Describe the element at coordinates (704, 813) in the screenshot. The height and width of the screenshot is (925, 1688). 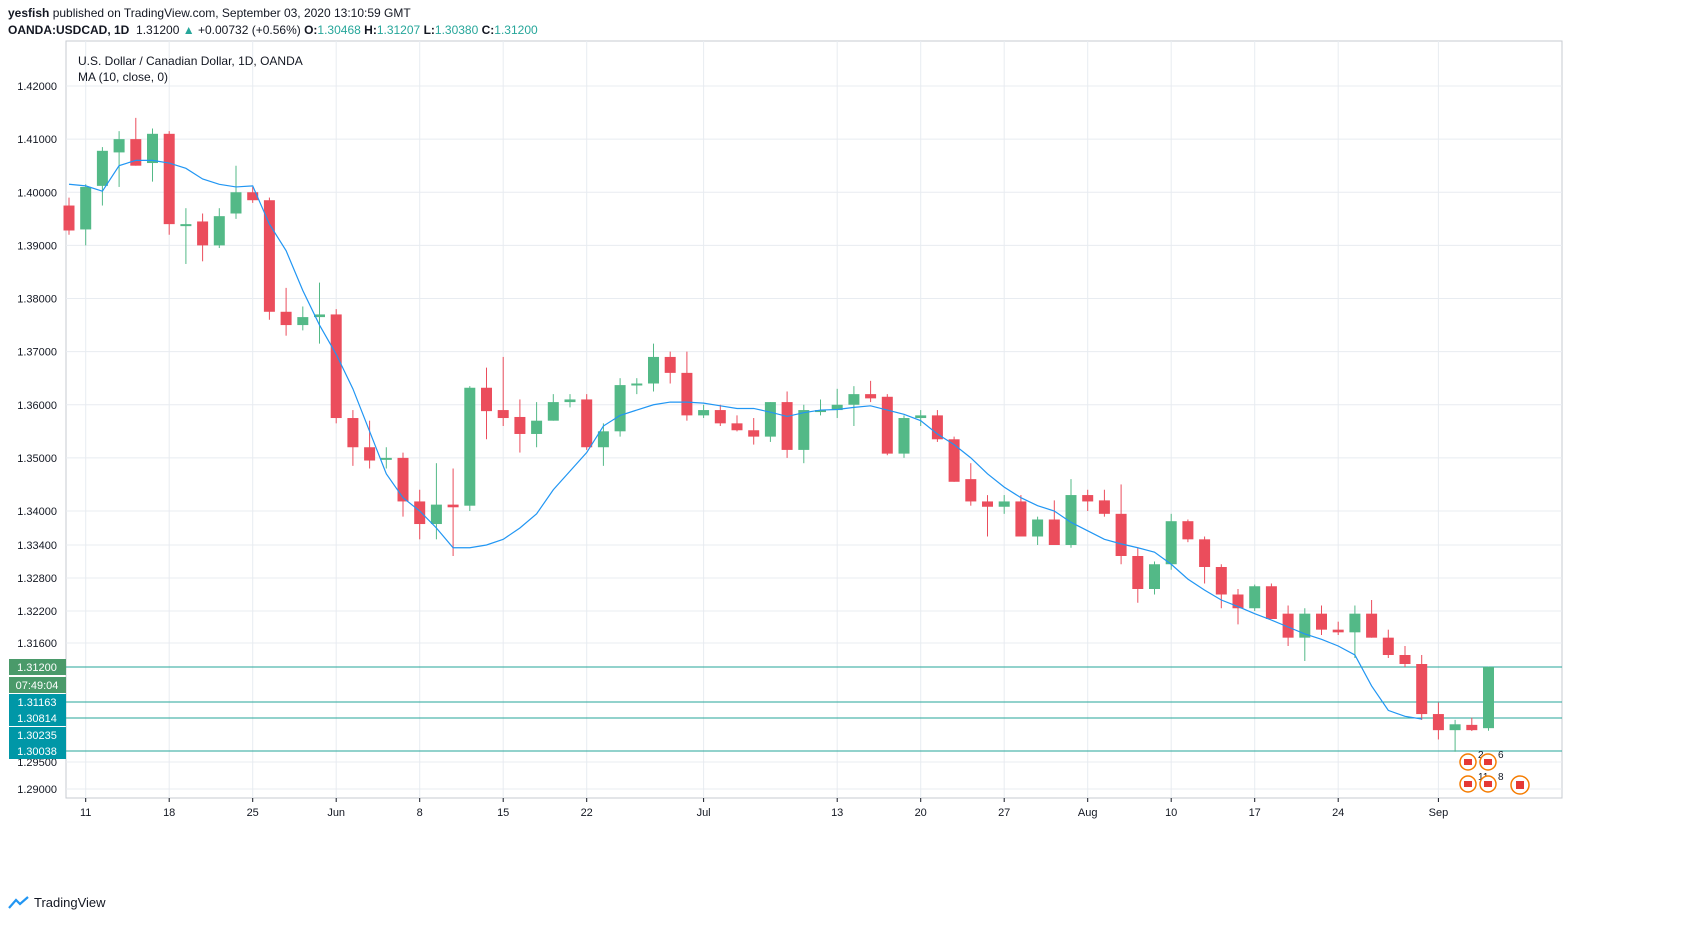
I see `x-tick-label: Jul` at that location.